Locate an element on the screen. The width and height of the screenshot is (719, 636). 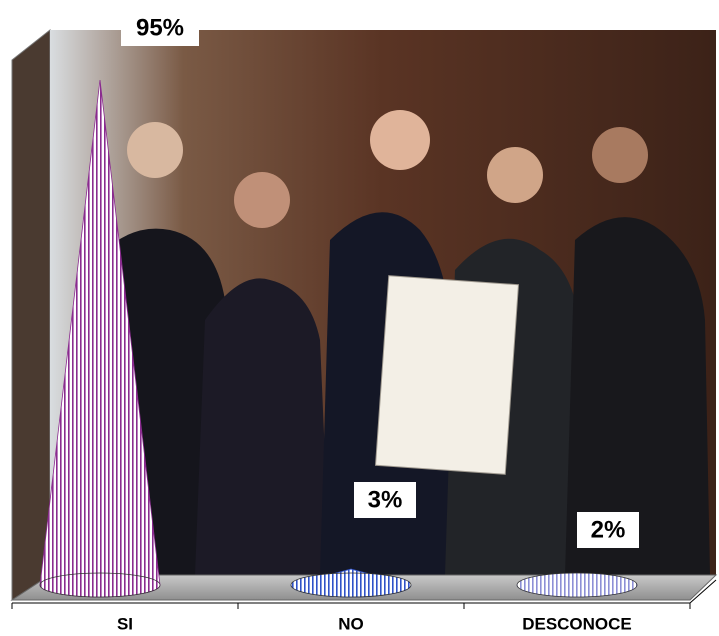
side-wall is located at coordinates (31, 314).